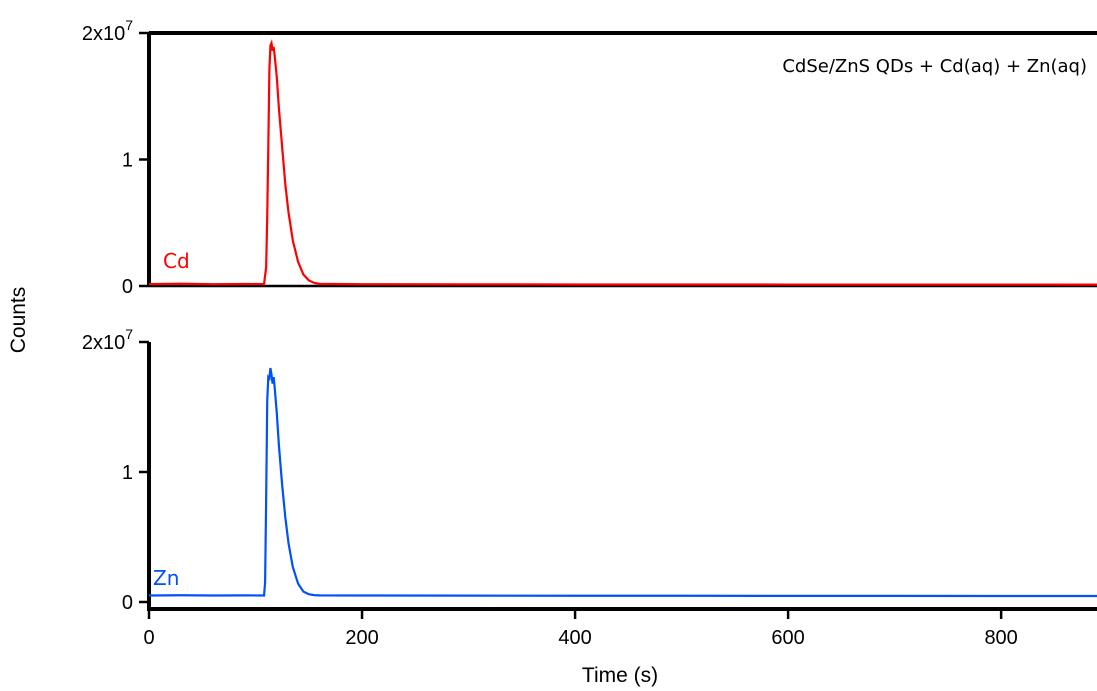  I want to click on x-tick-label: 0, so click(148, 638).